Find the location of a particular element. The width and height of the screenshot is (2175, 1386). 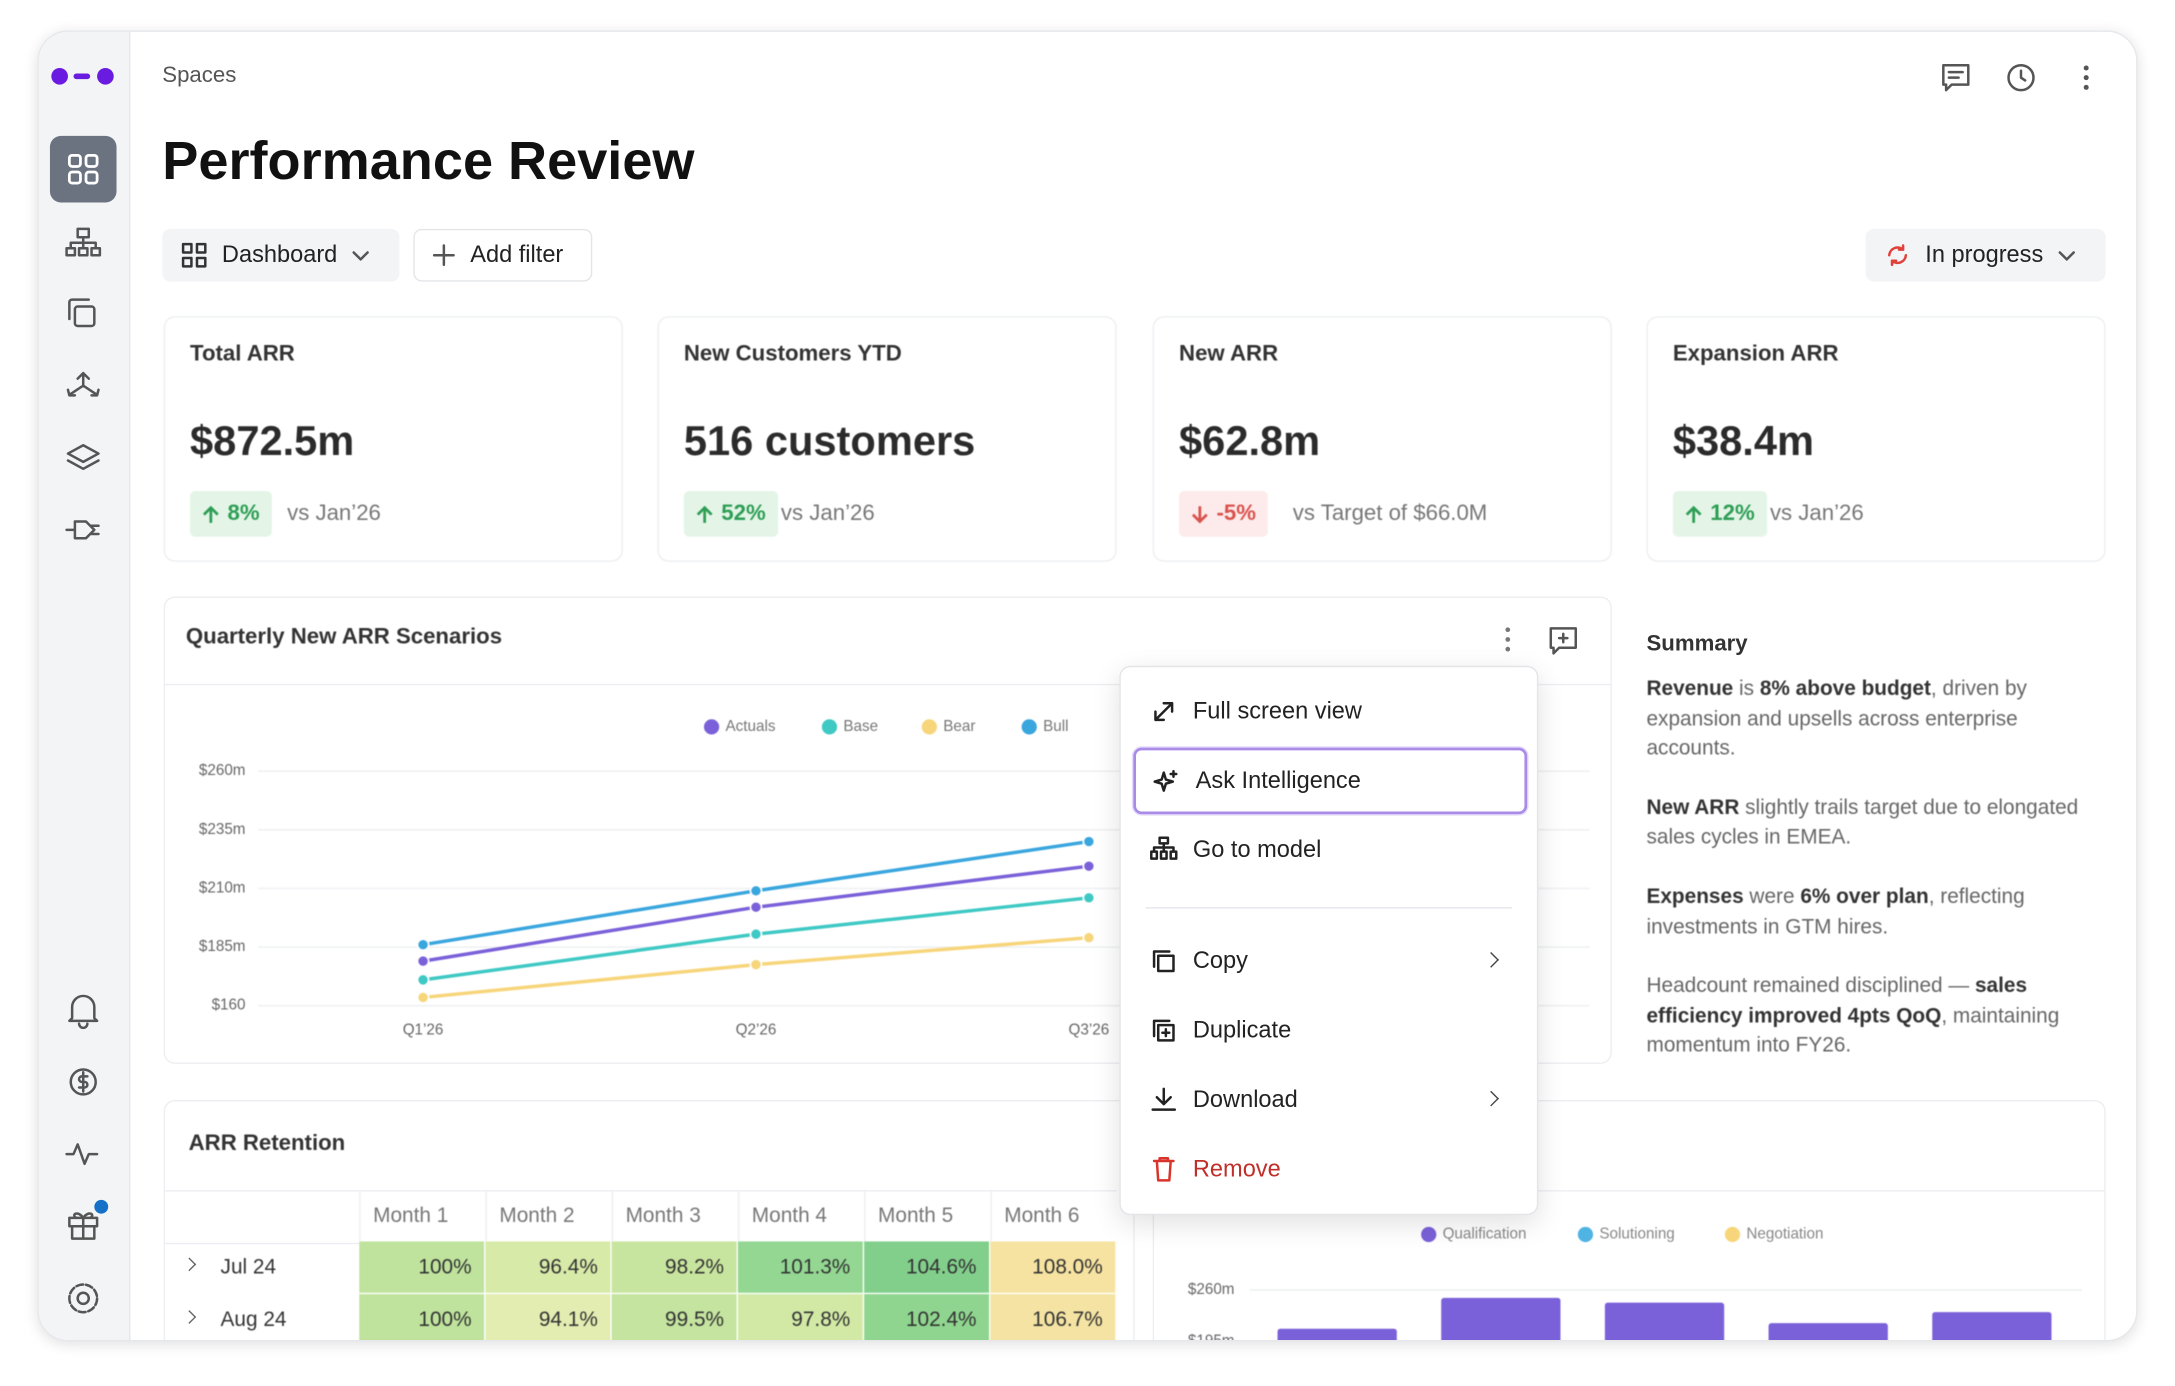

summary-emphasis: sales efficiency improved 4pts QoQ is located at coordinates (1837, 1000).